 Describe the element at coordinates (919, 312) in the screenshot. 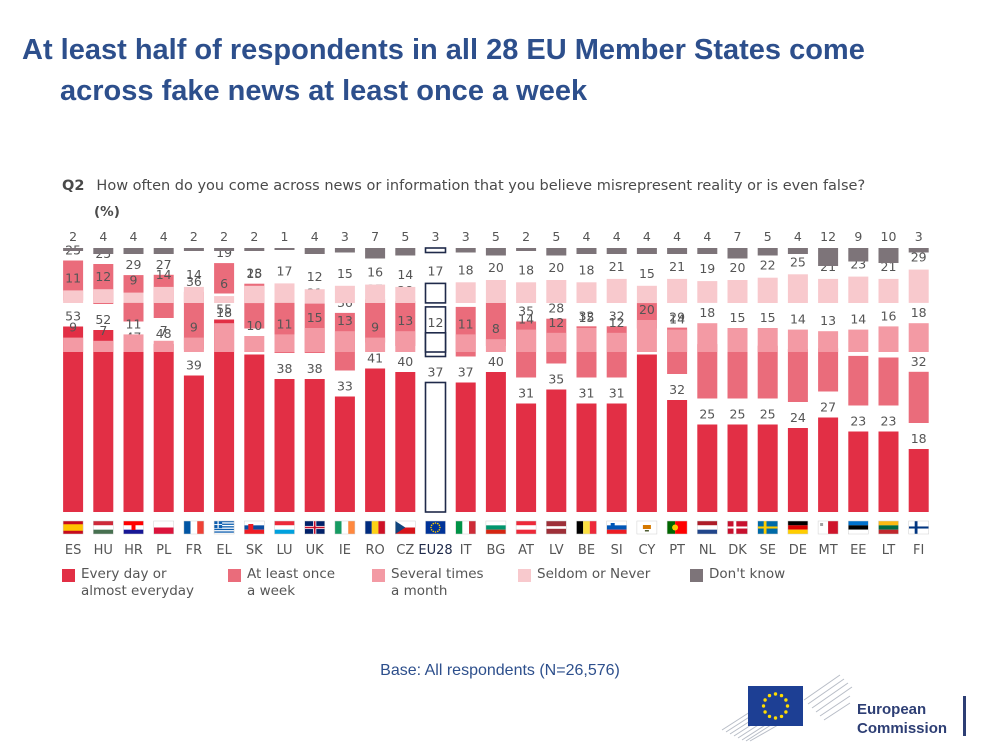

I see `value-label-fi-3: 18` at that location.